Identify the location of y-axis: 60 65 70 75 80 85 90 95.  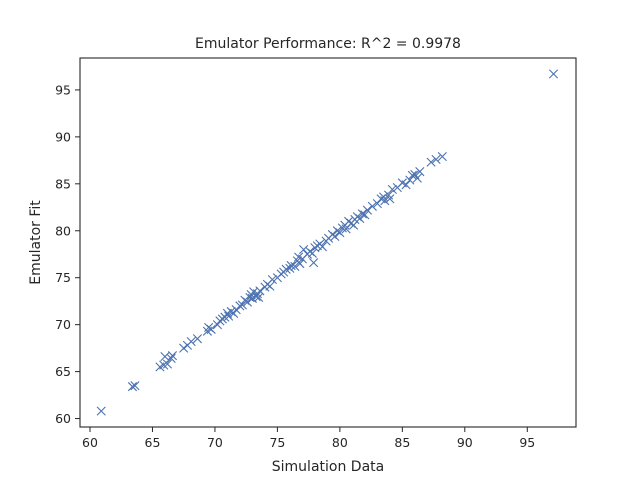
(67, 254).